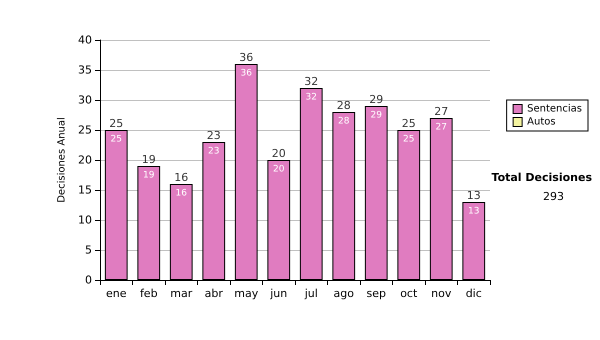  What do you see at coordinates (279, 169) in the screenshot?
I see `data-label: 20` at bounding box center [279, 169].